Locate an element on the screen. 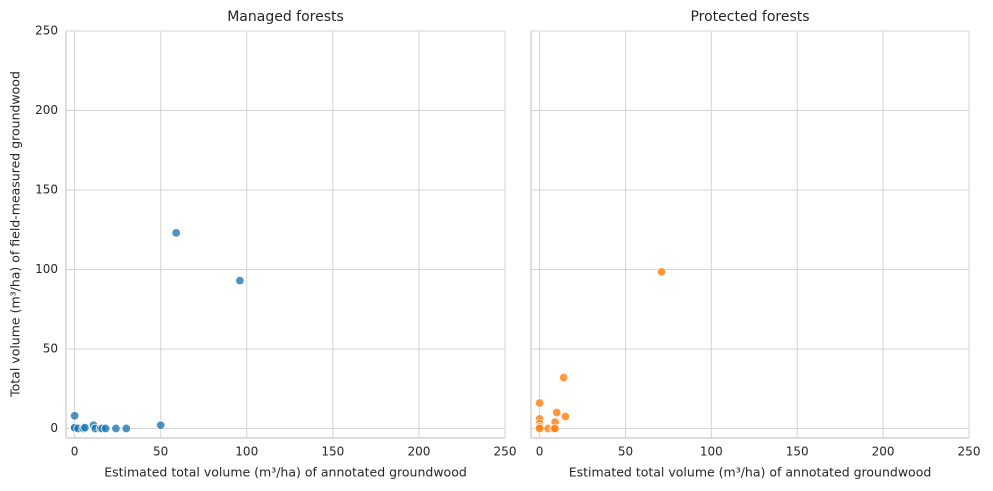 The height and width of the screenshot is (491, 993). panel-title: Managed forests is located at coordinates (285, 17).